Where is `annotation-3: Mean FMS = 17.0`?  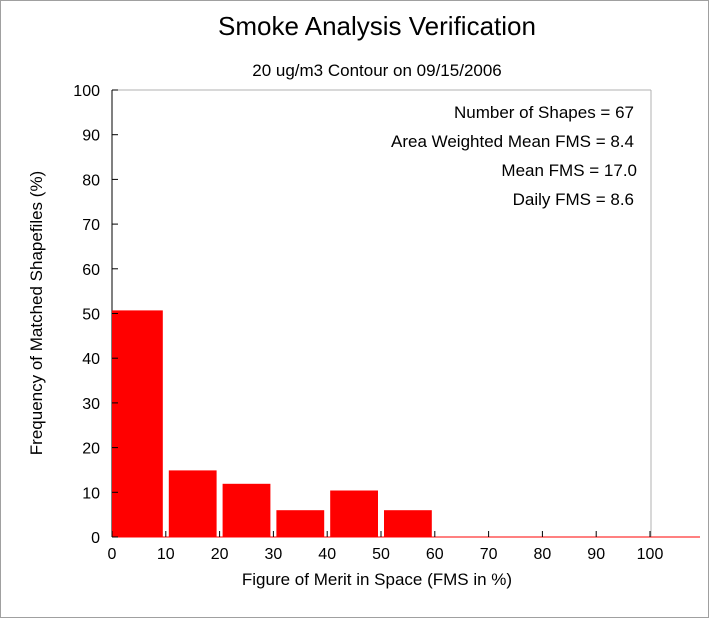 annotation-3: Mean FMS = 17.0 is located at coordinates (569, 170).